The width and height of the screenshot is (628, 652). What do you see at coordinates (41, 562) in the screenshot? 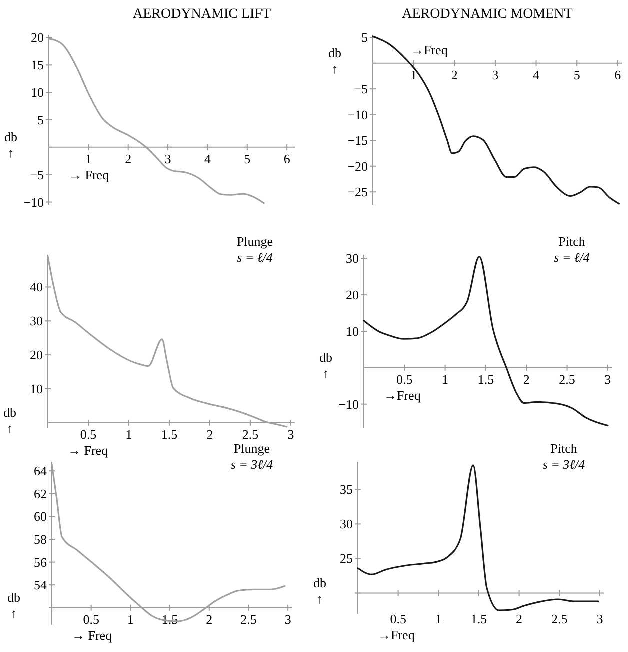
I see `y-tick-label: 56` at bounding box center [41, 562].